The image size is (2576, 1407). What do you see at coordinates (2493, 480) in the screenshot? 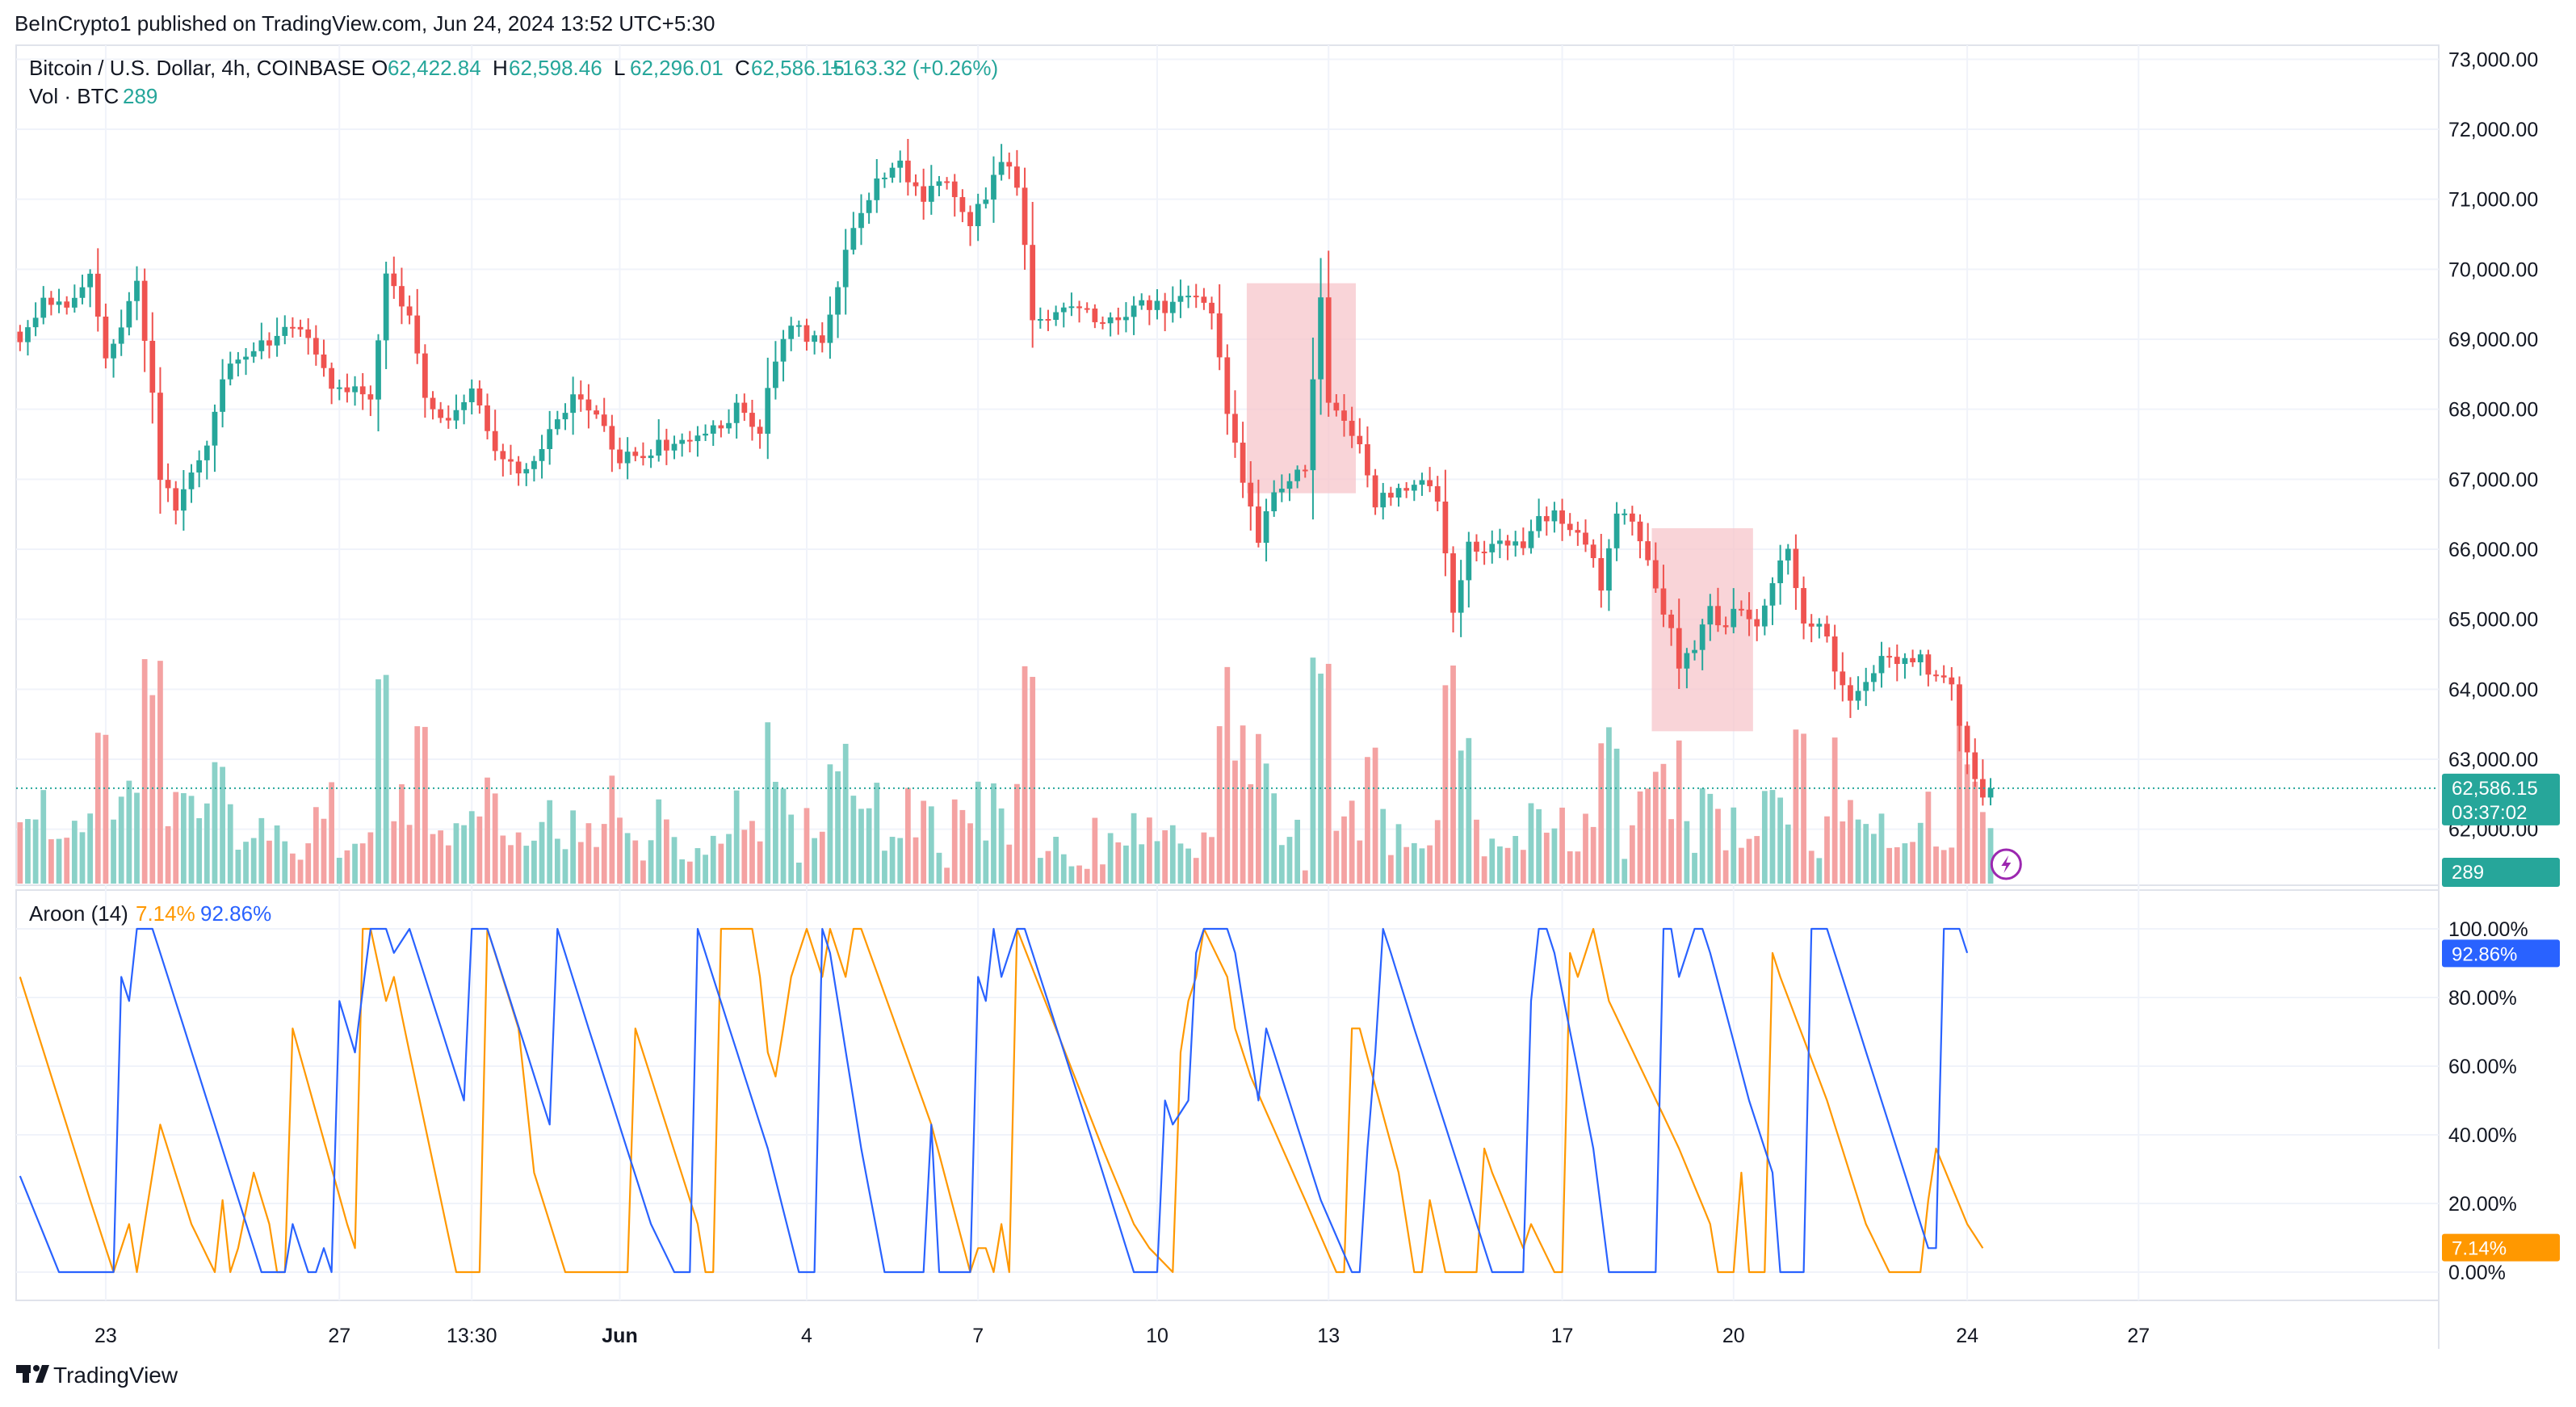
I see `price-tick-label: 67,000.00` at bounding box center [2493, 480].